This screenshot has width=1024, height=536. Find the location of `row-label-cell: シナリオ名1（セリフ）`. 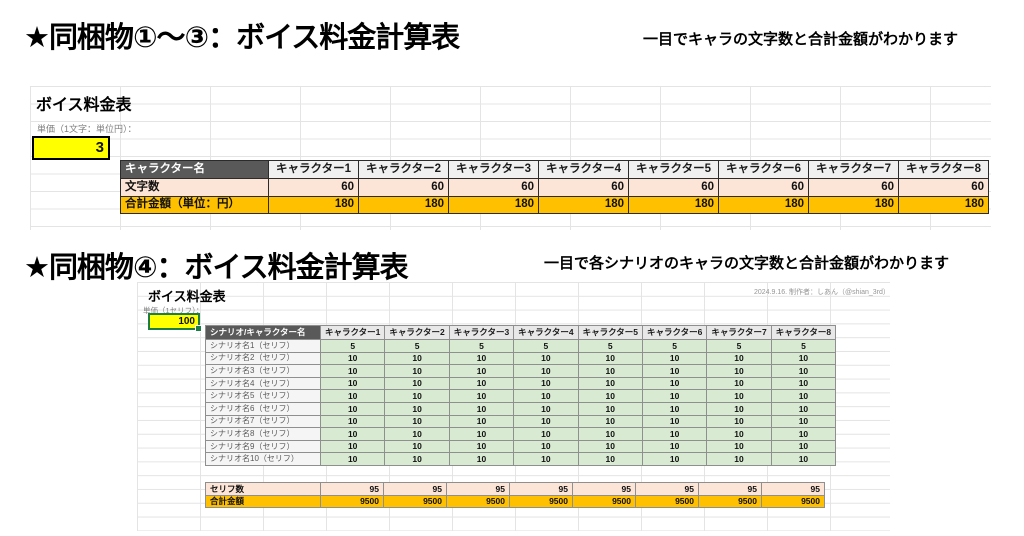

row-label-cell: シナリオ名1（セリフ） is located at coordinates (263, 346).